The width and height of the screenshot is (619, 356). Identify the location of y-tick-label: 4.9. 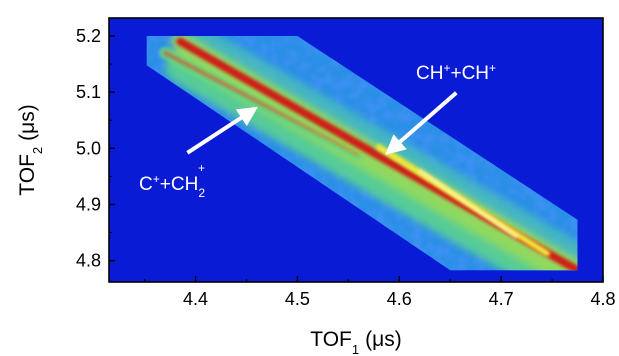
(88, 204).